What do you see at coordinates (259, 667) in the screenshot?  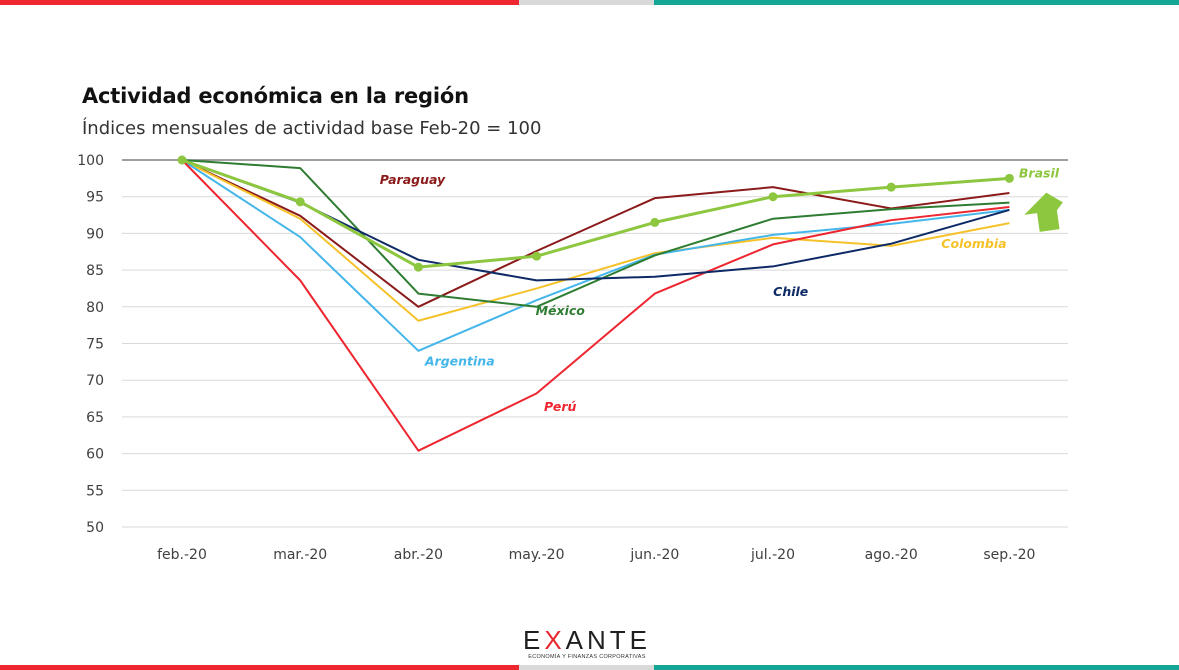 I see `bottom-bar-red` at bounding box center [259, 667].